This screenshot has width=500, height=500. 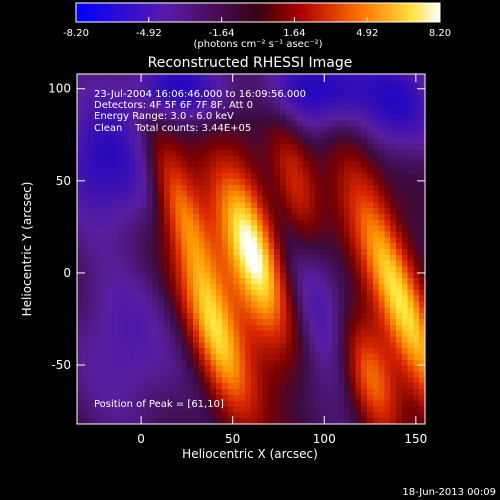 What do you see at coordinates (149, 33) in the screenshot?
I see `colorbar-tick-label: -4.92` at bounding box center [149, 33].